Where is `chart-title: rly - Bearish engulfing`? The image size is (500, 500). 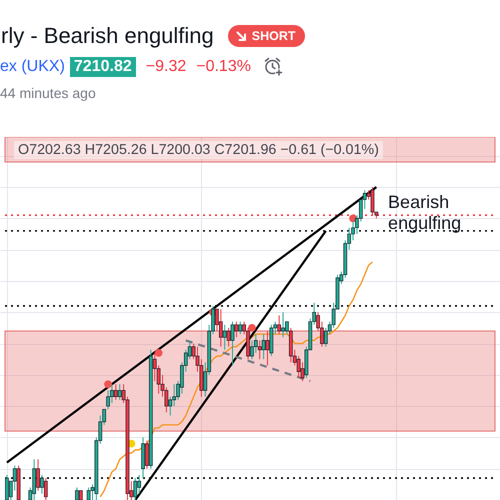
chart-title: rly - Bearish engulfing is located at coordinates (107, 36).